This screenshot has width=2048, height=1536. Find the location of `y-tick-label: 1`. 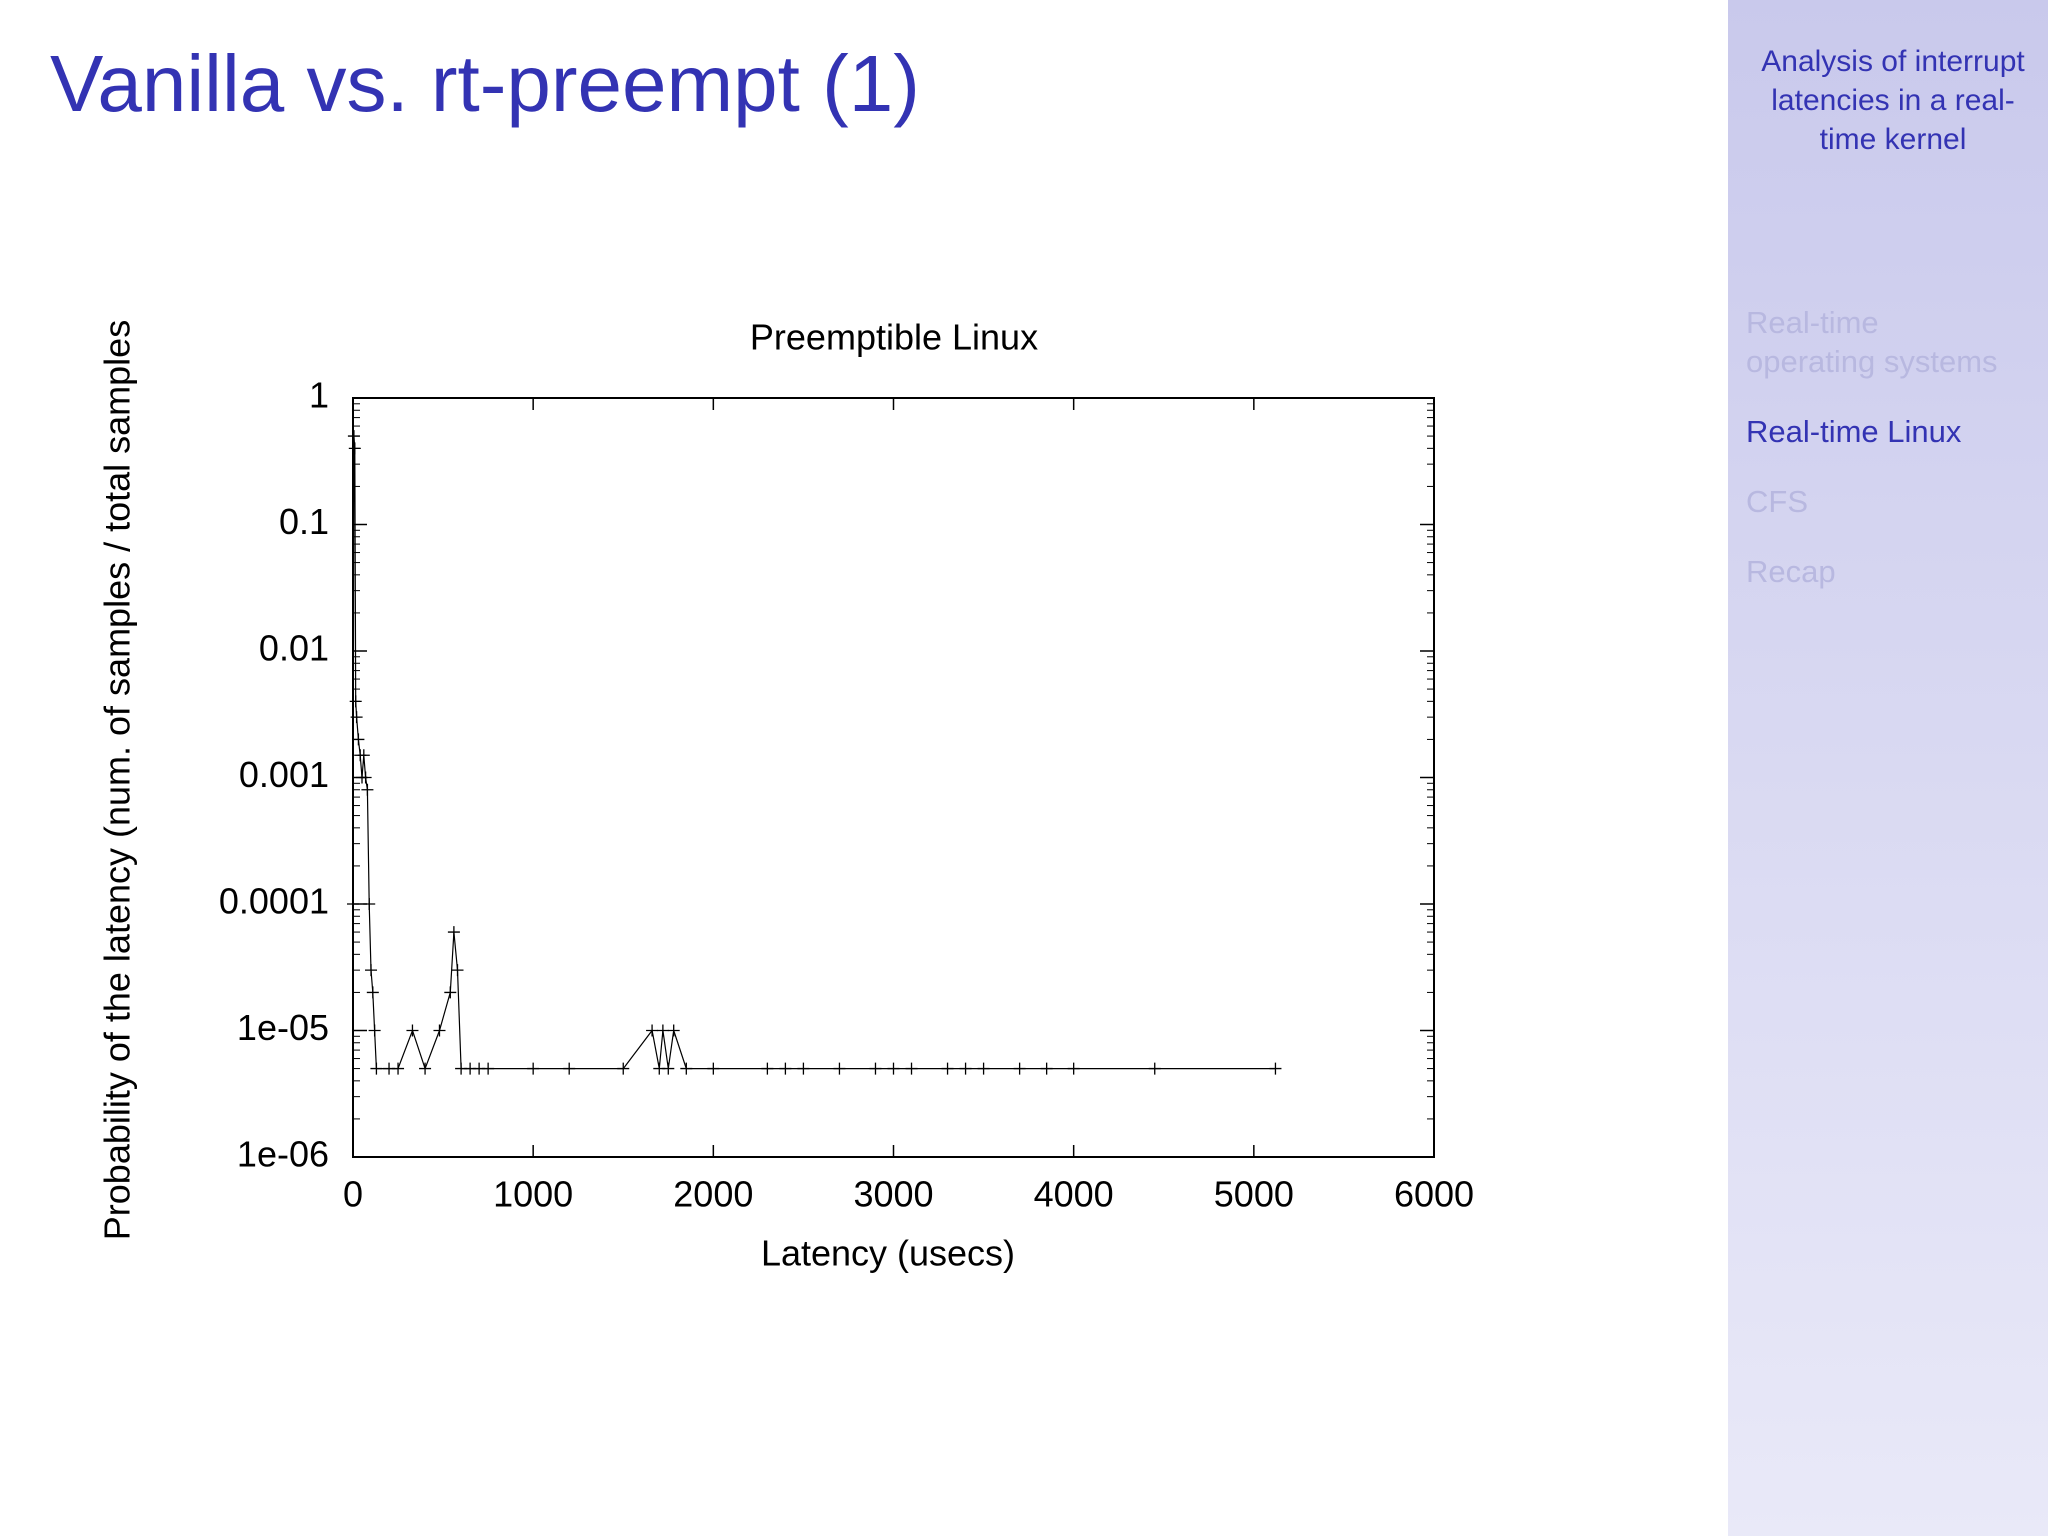

y-tick-label: 1 is located at coordinates (319, 395).